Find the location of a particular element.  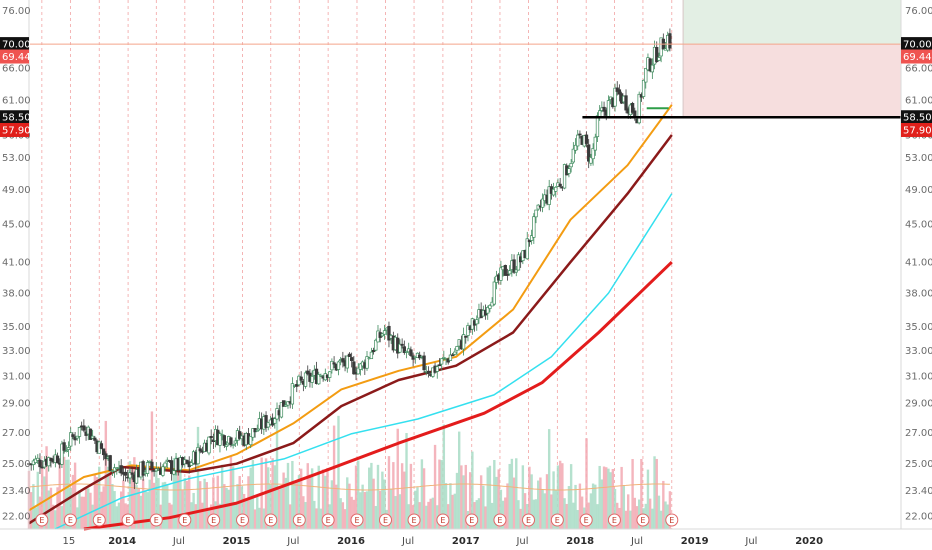

y-tick-label-right: 31.00 is located at coordinates (918, 377).